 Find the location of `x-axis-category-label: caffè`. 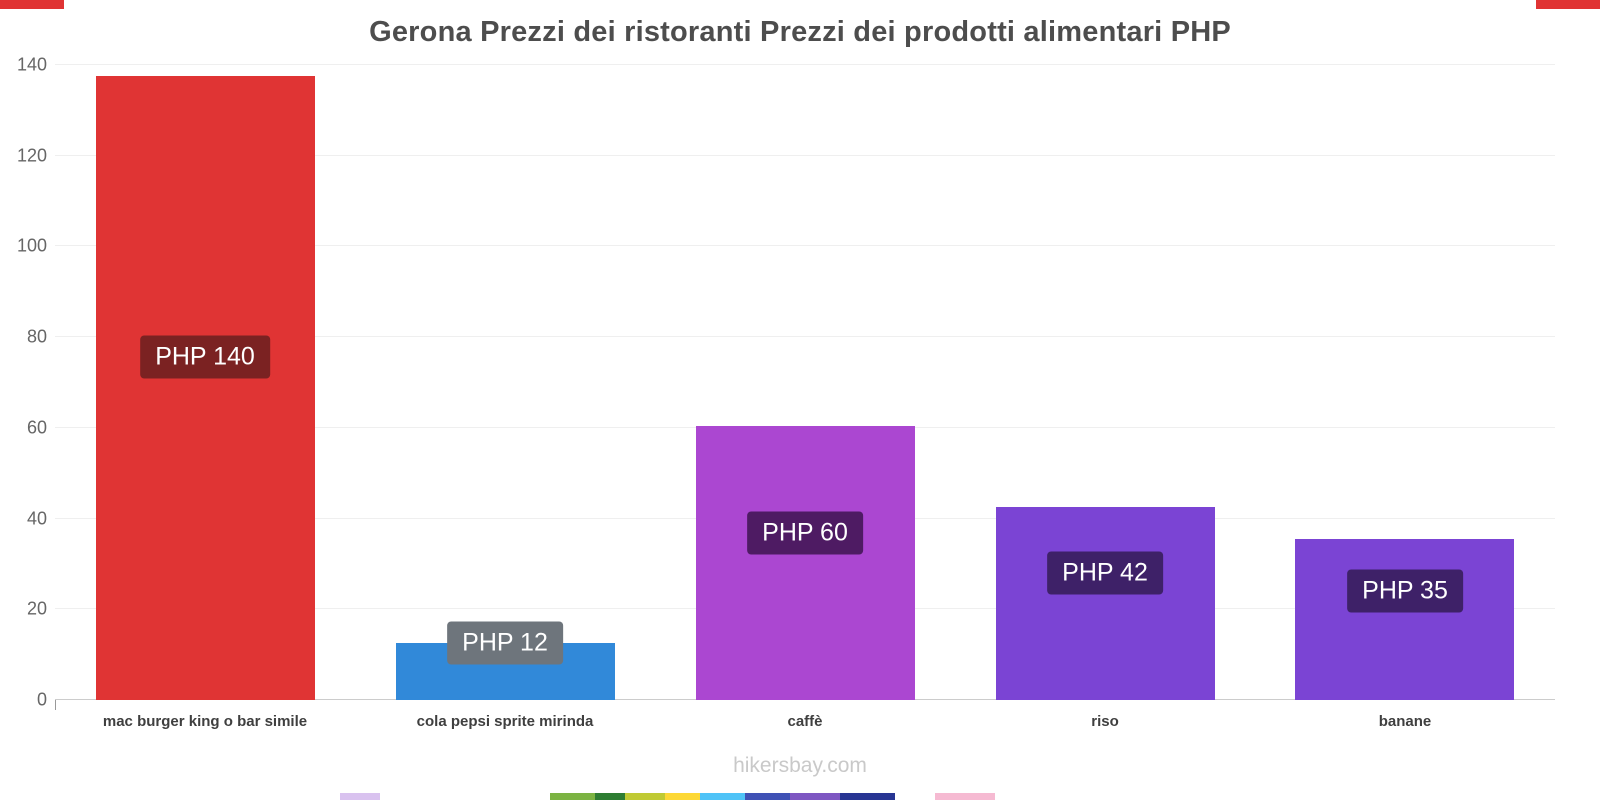

x-axis-category-label: caffè is located at coordinates (805, 721).